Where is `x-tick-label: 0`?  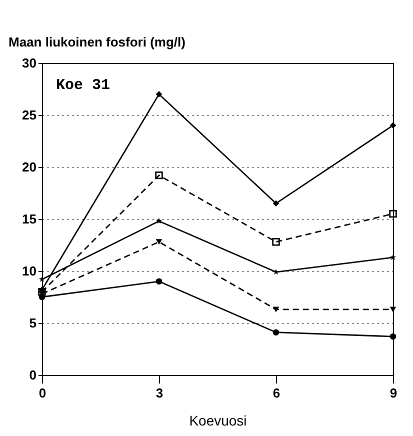
x-tick-label: 0 is located at coordinates (42, 393).